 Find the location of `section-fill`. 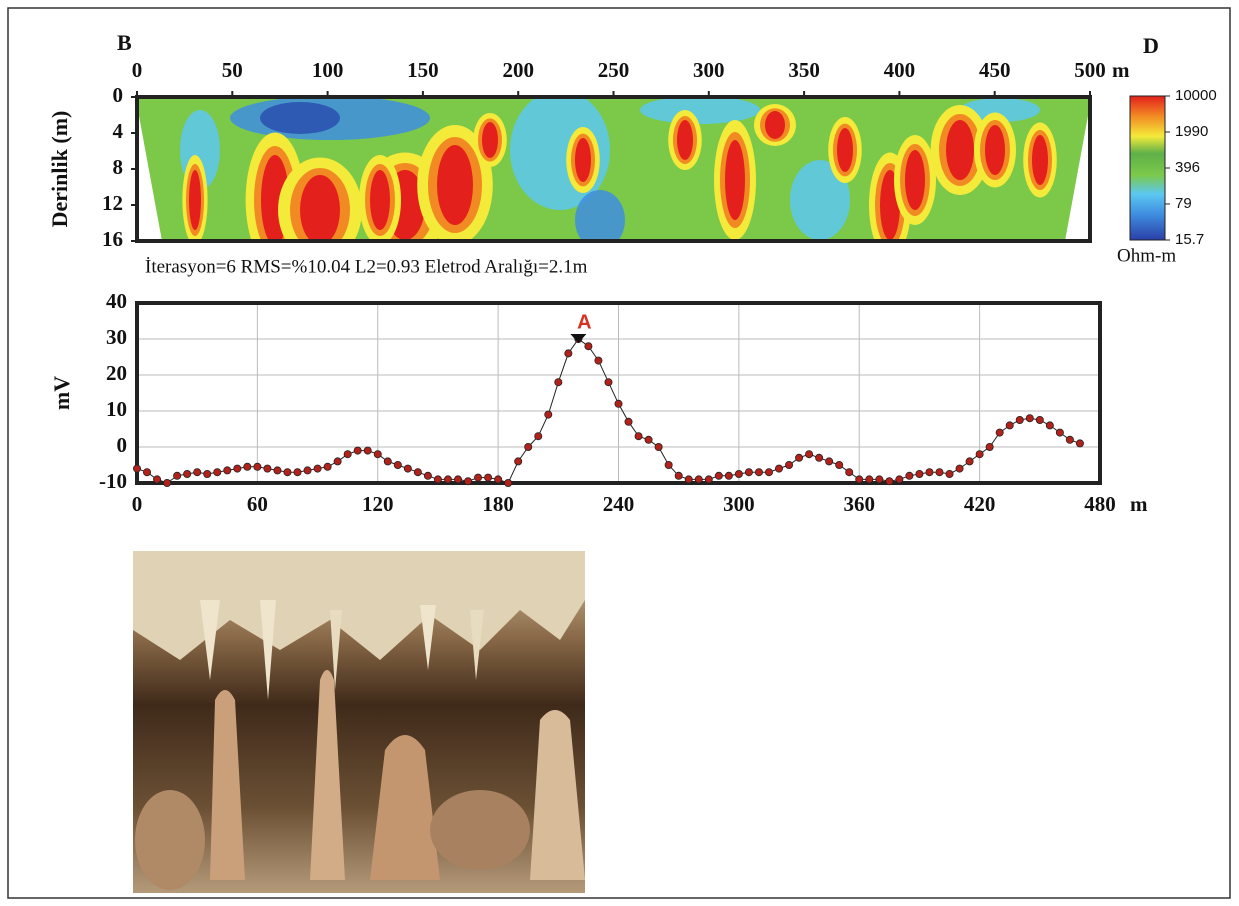

section-fill is located at coordinates (613, 169).